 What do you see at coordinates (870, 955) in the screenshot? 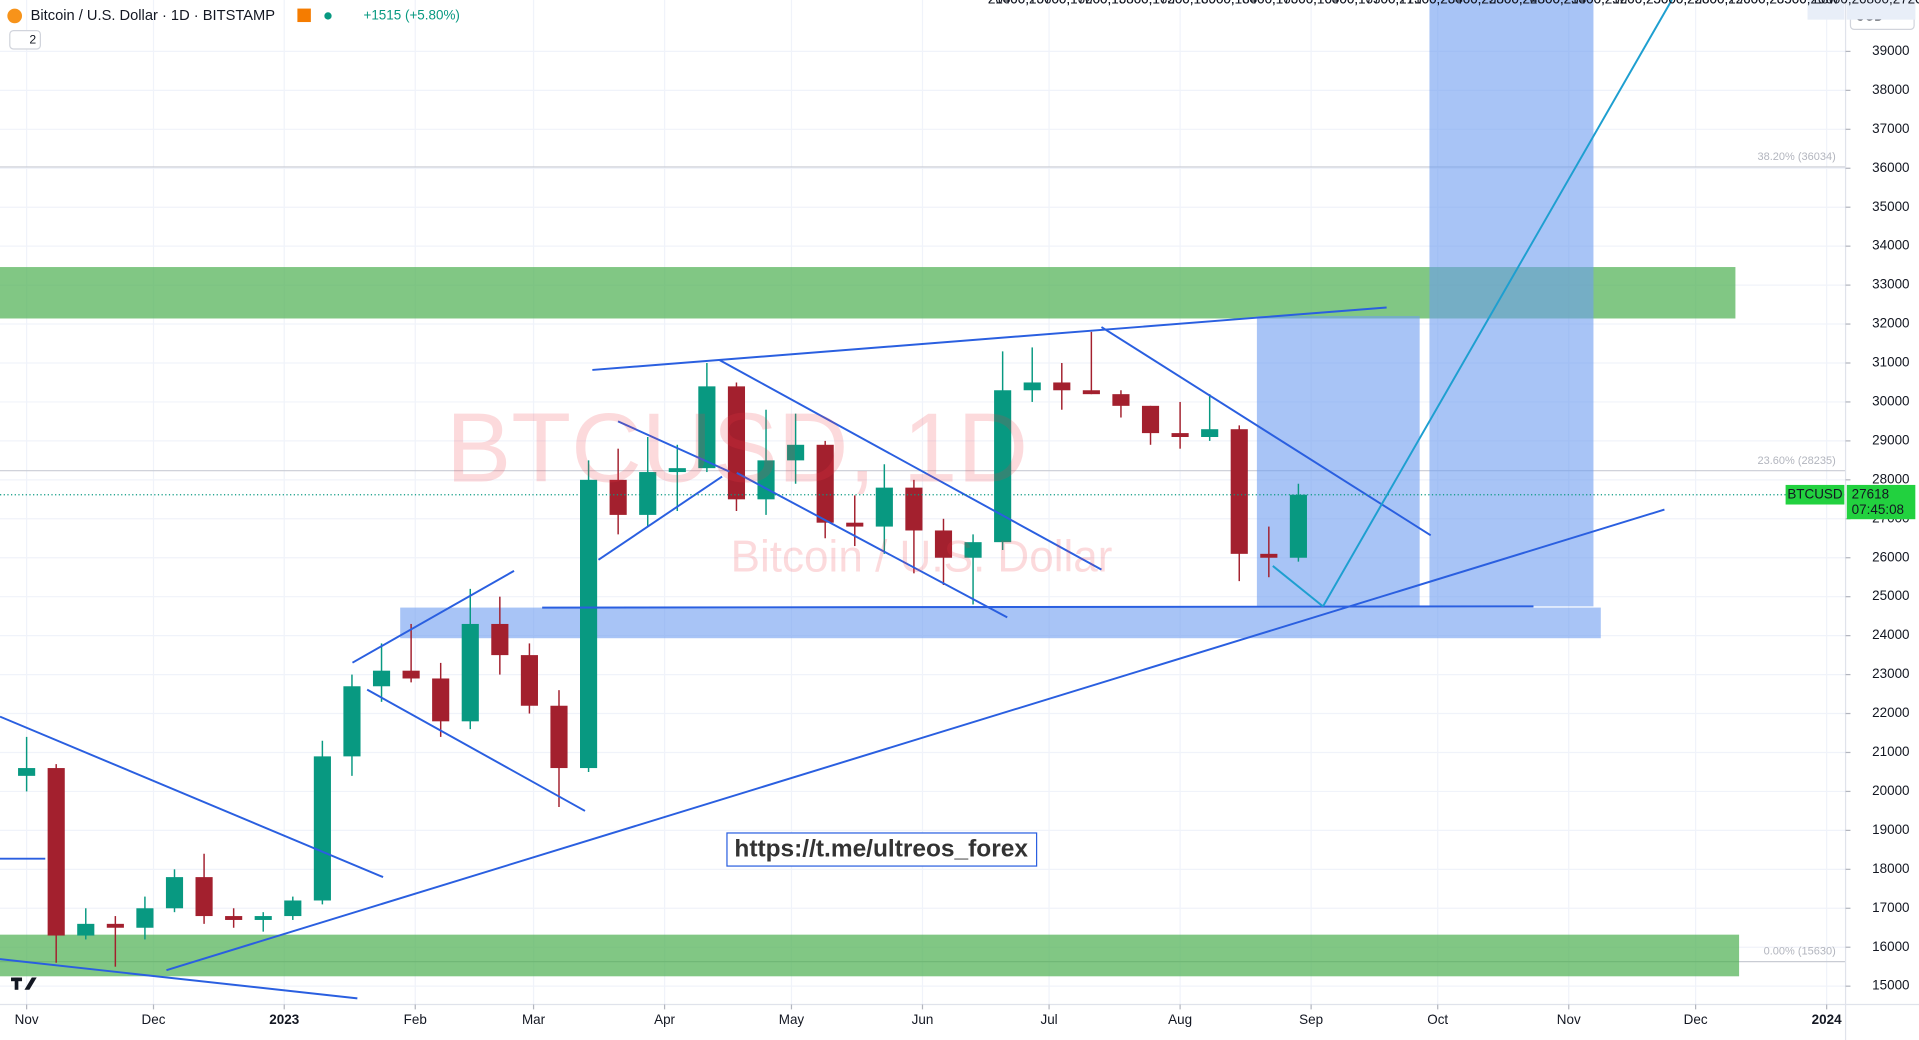
I see `support-zone` at bounding box center [870, 955].